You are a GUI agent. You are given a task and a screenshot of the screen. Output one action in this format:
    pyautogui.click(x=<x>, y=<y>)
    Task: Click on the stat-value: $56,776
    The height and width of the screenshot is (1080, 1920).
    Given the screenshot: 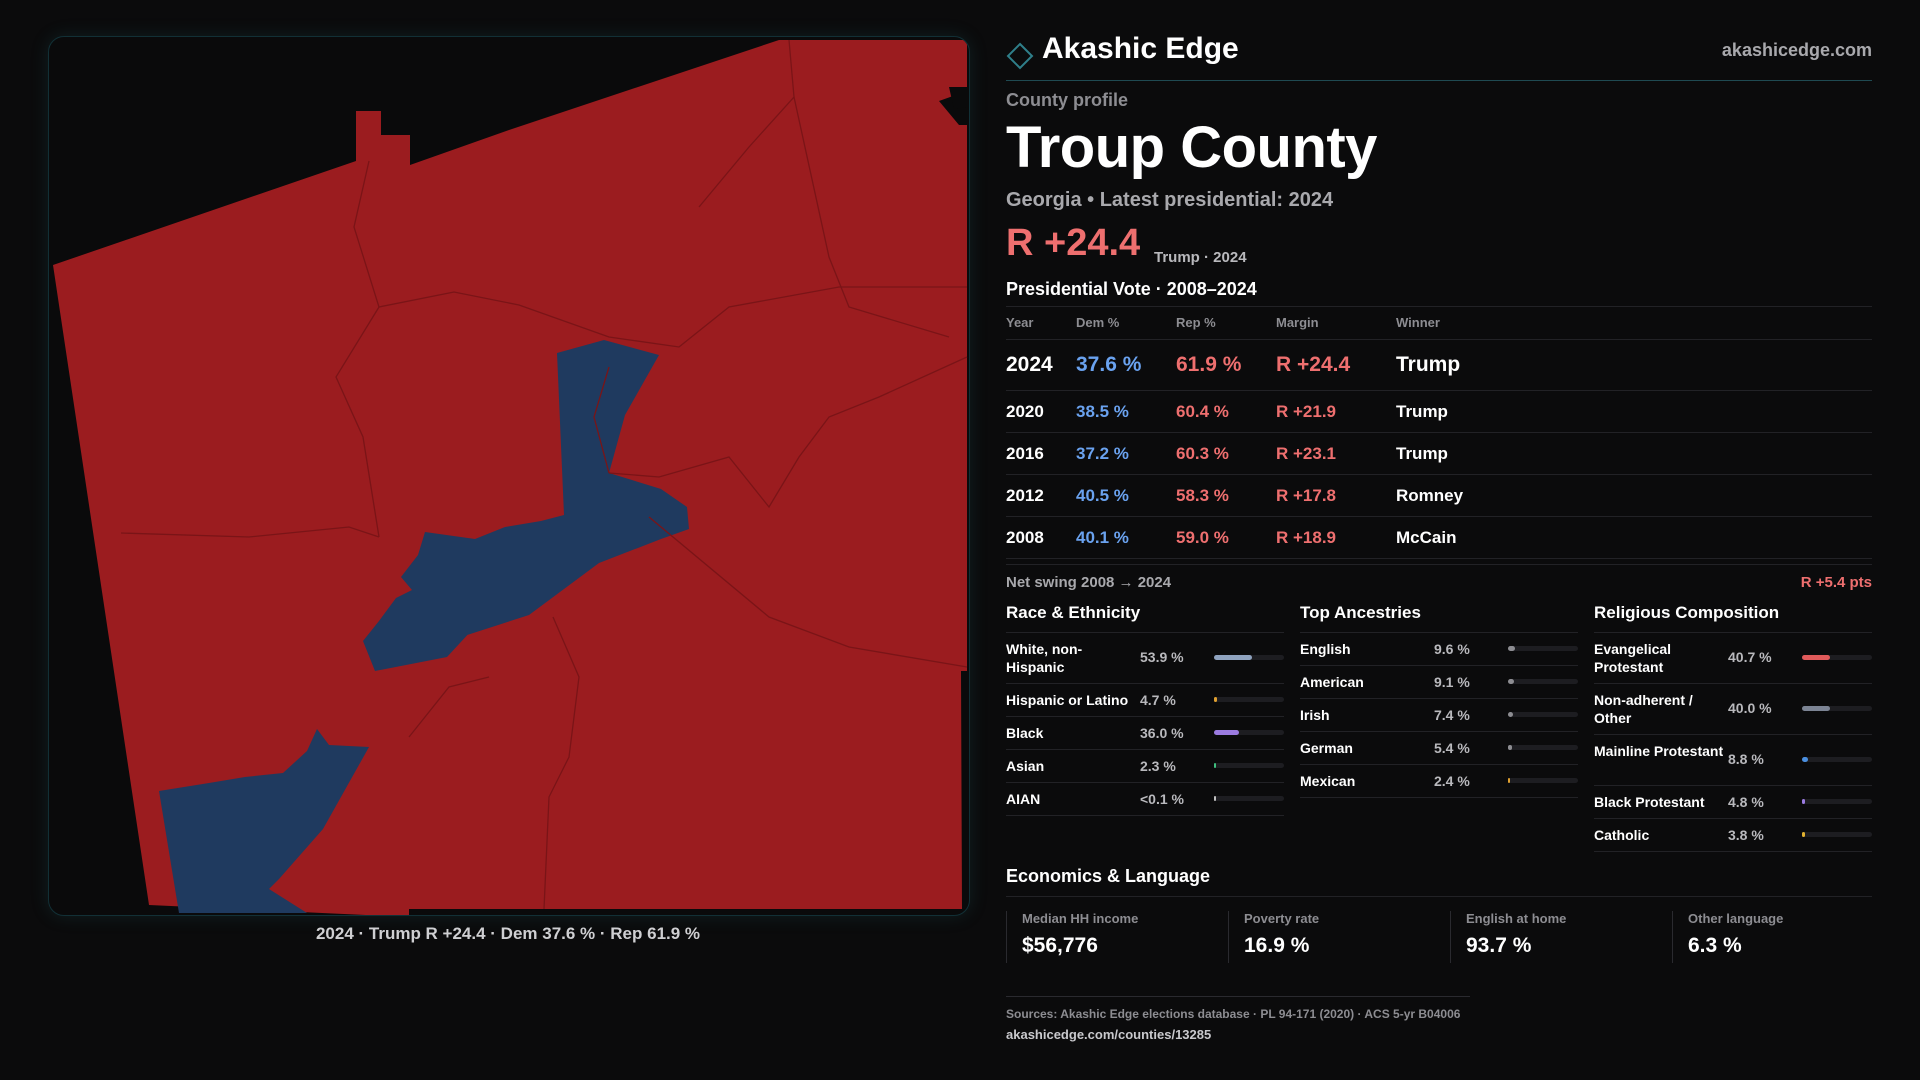 What is the action you would take?
    pyautogui.click(x=1060, y=945)
    